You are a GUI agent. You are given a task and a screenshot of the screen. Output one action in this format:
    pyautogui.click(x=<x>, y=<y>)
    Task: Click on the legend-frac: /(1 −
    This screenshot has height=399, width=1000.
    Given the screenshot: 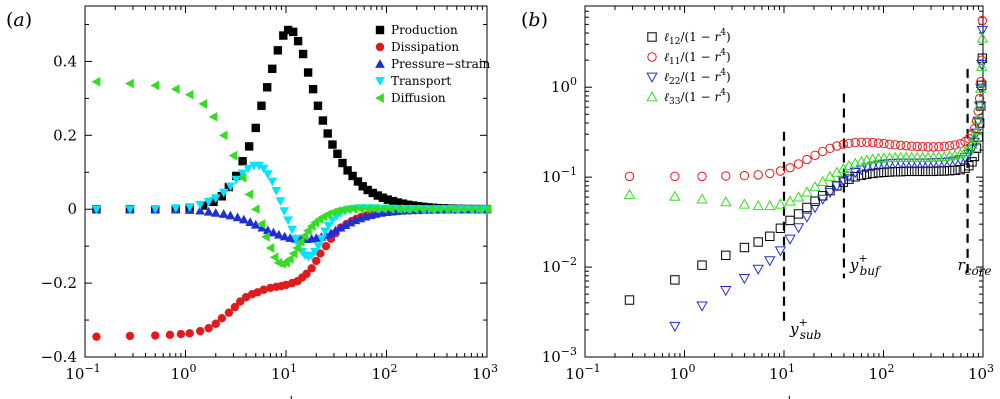 What is the action you would take?
    pyautogui.click(x=697, y=97)
    